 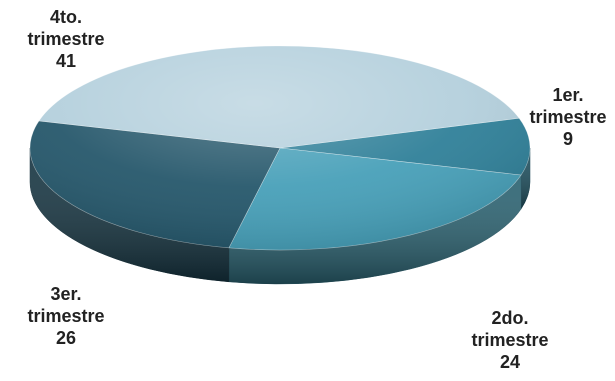 I want to click on data-label-category-suffix-2: trimestre, so click(x=509, y=340).